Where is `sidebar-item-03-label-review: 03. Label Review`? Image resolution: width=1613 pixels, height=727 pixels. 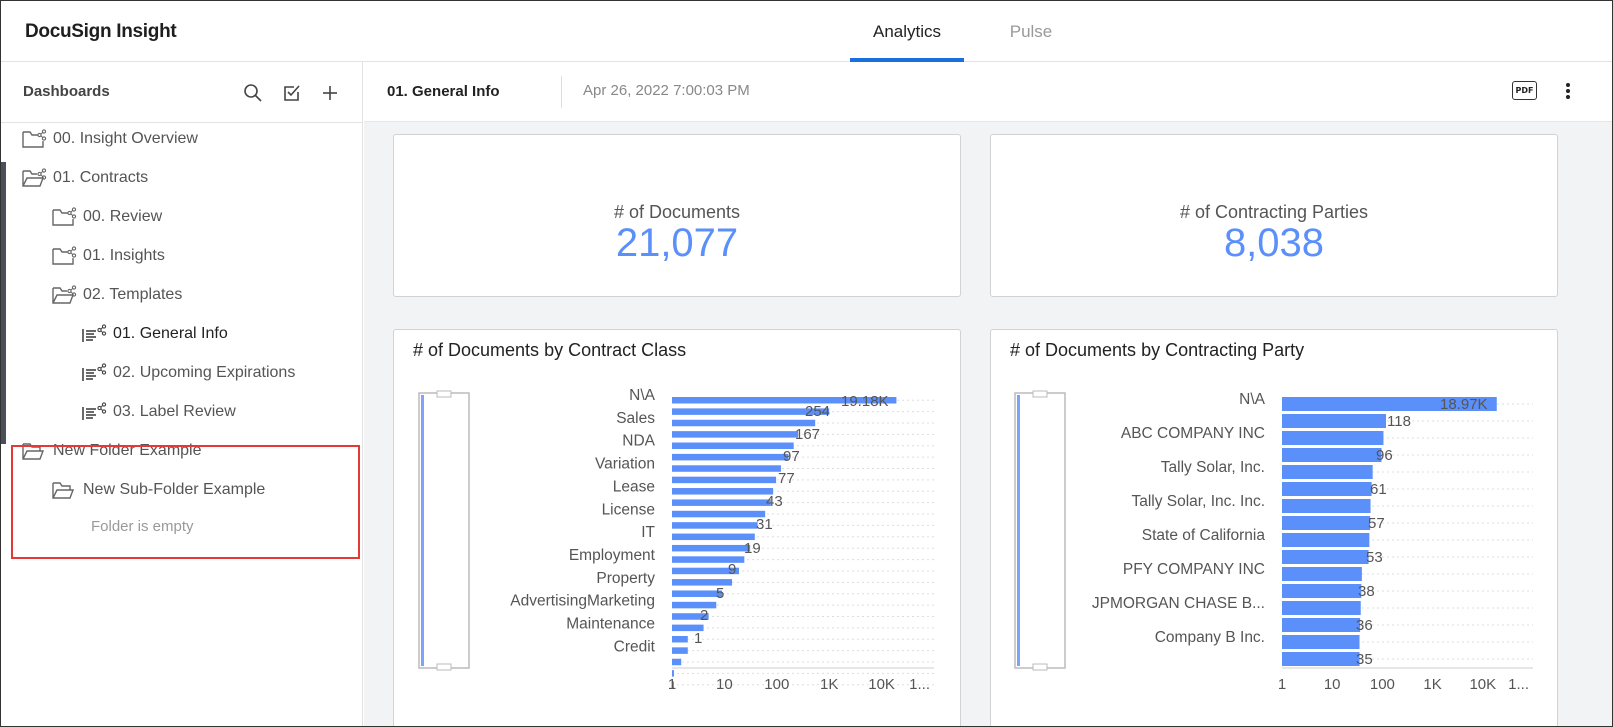
sidebar-item-03-label-review: 03. Label Review is located at coordinates (181, 412).